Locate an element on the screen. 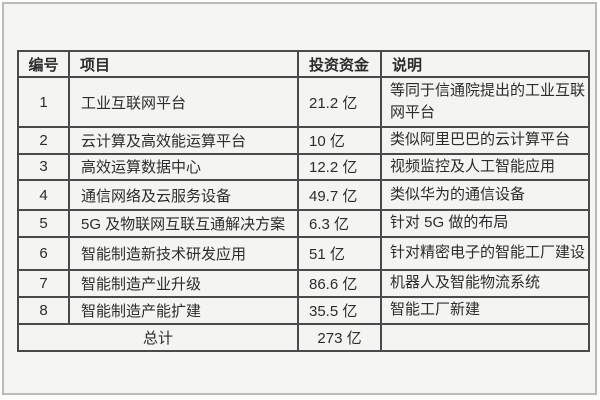  row-description-cell: 智能工厂新建 is located at coordinates (485, 310).